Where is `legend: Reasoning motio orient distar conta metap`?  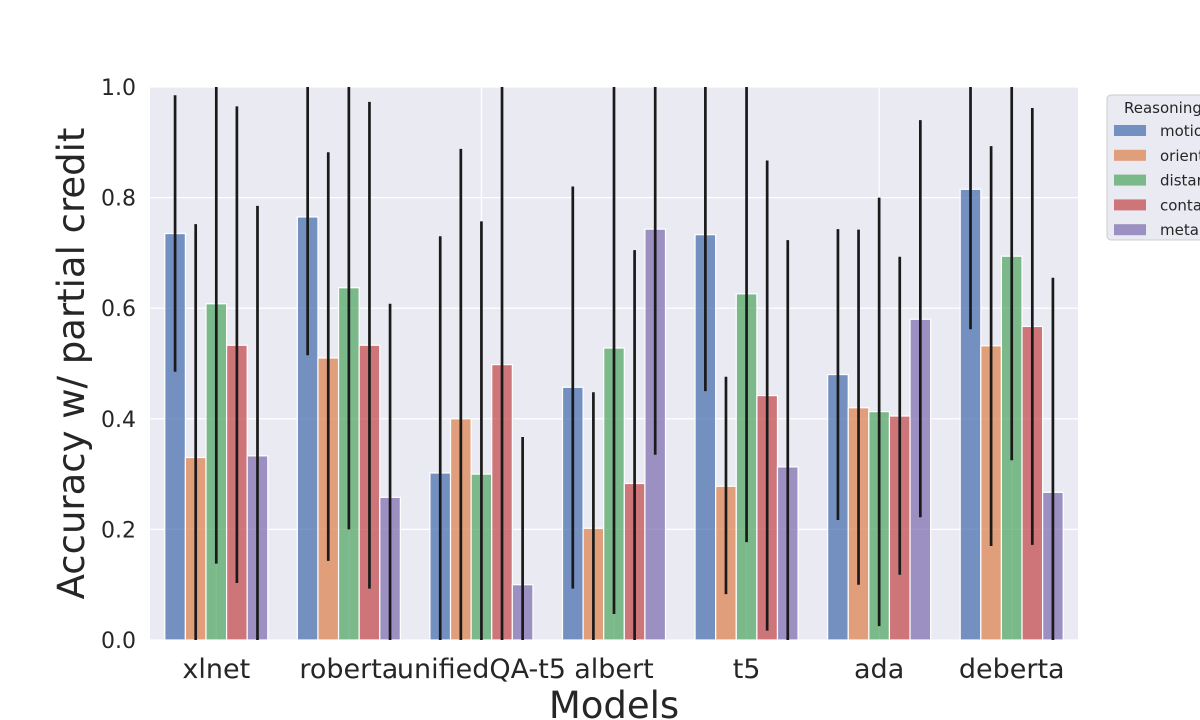
legend: Reasoning motio orient distar conta metap is located at coordinates (1153, 167).